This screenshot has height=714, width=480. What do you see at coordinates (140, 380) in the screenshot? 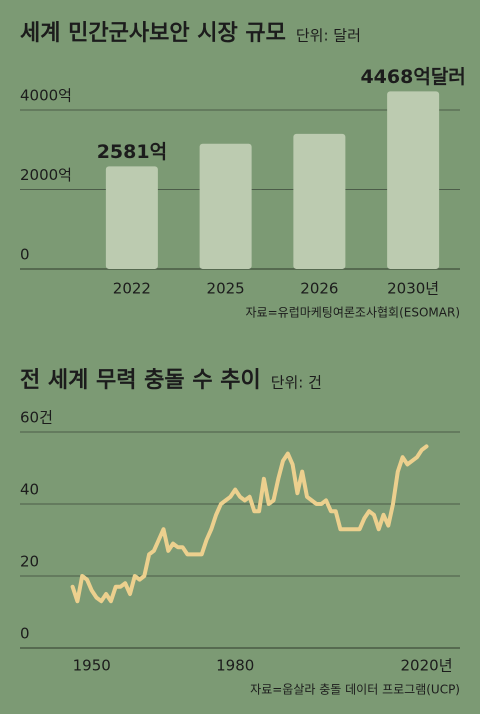
I see `chart-title: 전 세계 무력 충돌 수 추이` at bounding box center [140, 380].